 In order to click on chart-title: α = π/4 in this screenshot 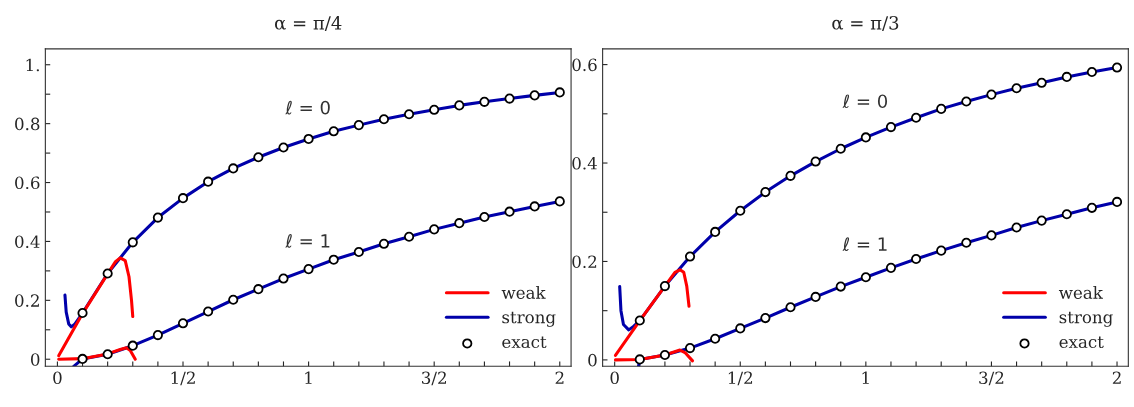, I will do `click(308, 23)`.